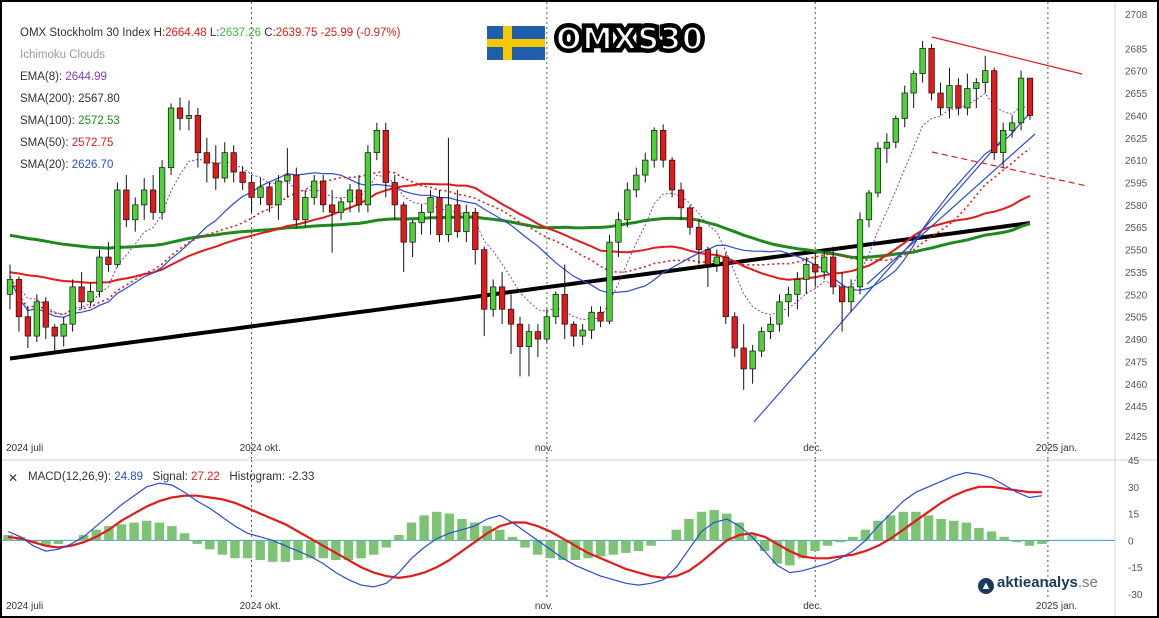  What do you see at coordinates (13, 478) in the screenshot?
I see `close-macd-icon: ✕` at bounding box center [13, 478].